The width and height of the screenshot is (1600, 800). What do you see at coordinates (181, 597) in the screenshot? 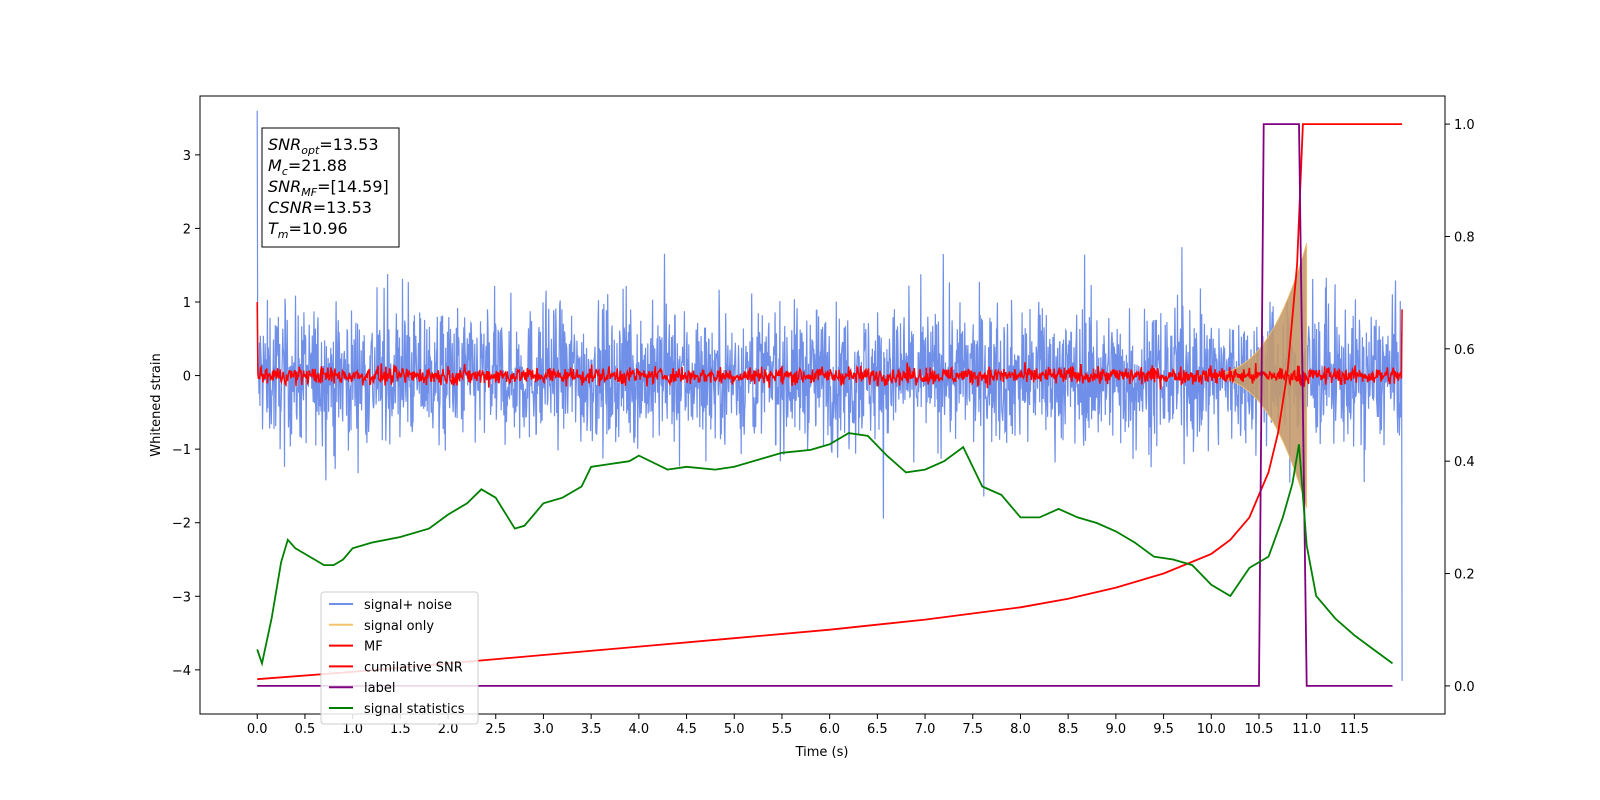
I see `y-left-tick-label: −3` at bounding box center [181, 597].